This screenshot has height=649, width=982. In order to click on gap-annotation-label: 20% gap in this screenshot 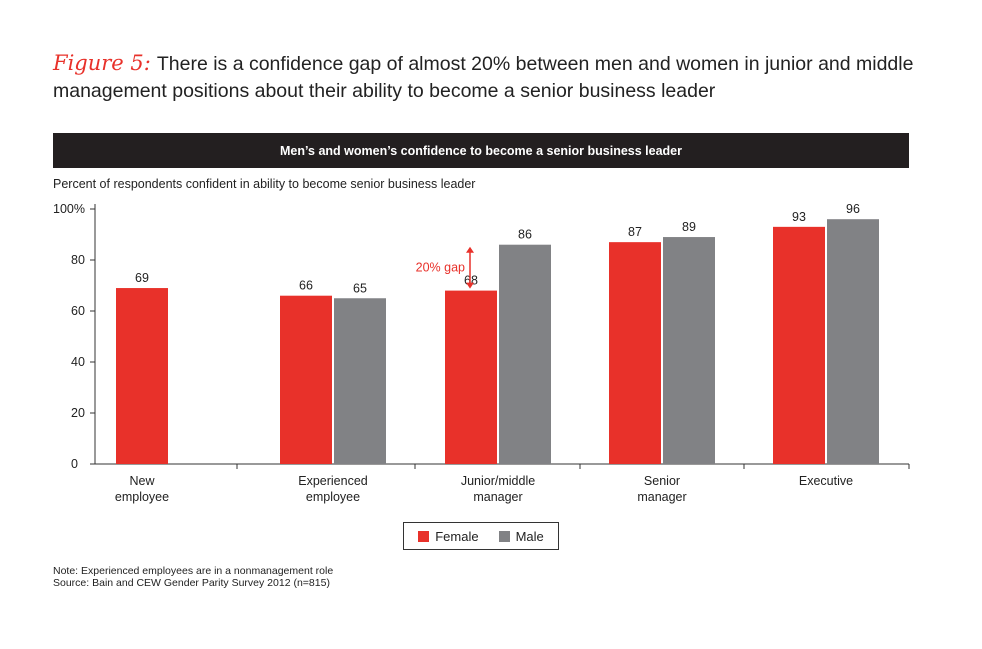, I will do `click(440, 268)`.